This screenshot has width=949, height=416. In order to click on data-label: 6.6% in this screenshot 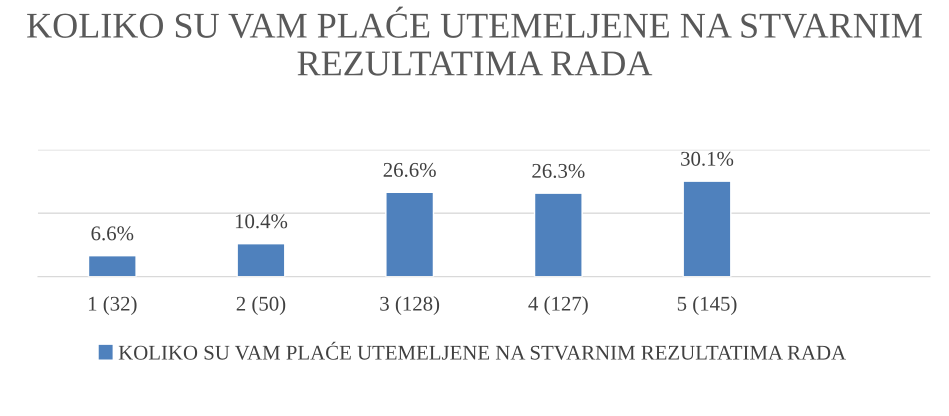, I will do `click(112, 233)`.